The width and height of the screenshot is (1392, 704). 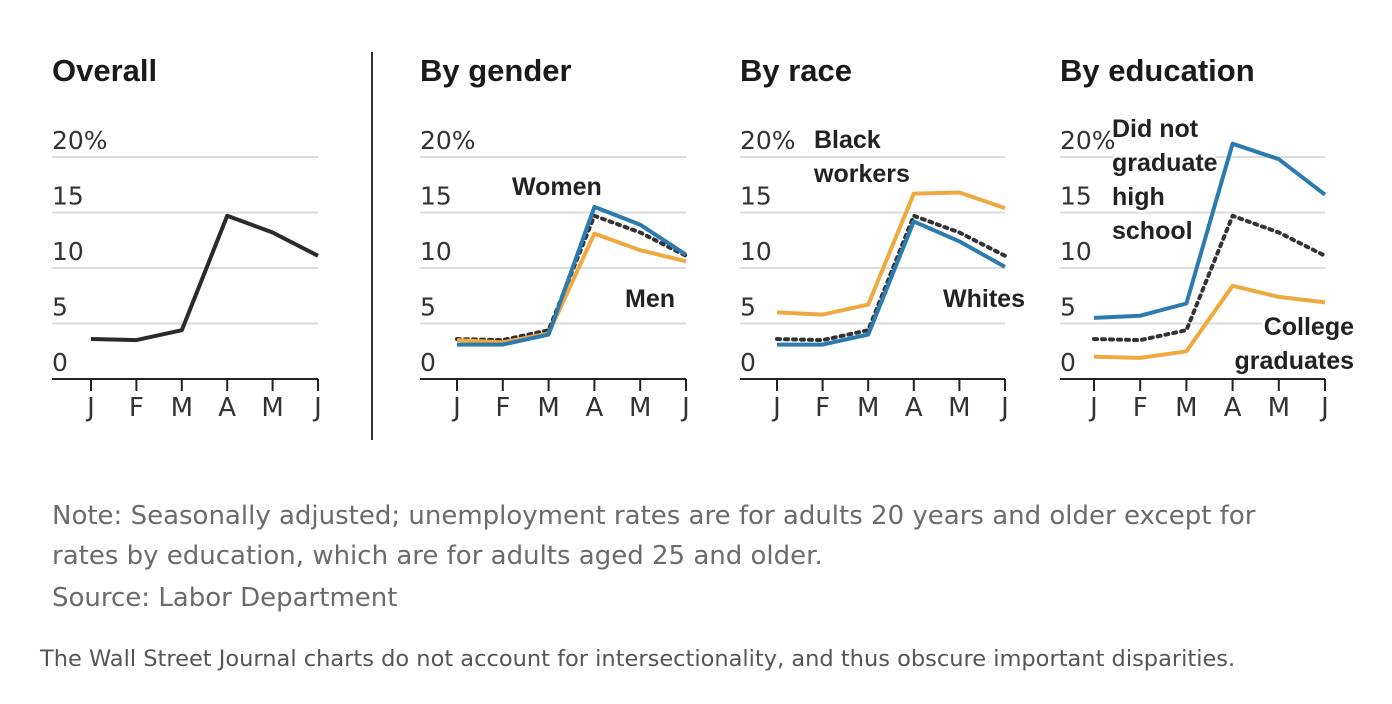 What do you see at coordinates (861, 174) in the screenshot?
I see `panel-3-series-label: workers` at bounding box center [861, 174].